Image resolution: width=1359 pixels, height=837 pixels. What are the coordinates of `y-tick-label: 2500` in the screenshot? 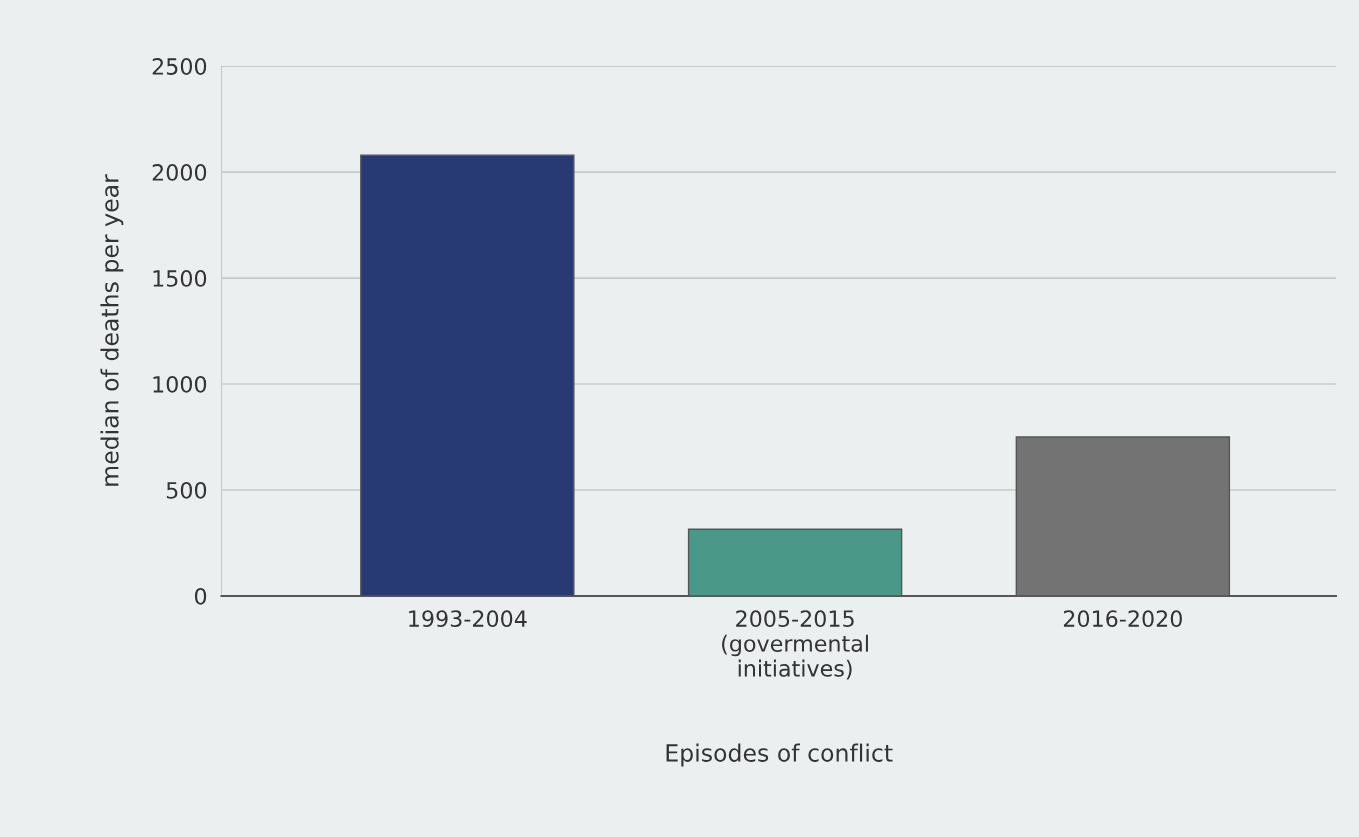 It's located at (179, 66).